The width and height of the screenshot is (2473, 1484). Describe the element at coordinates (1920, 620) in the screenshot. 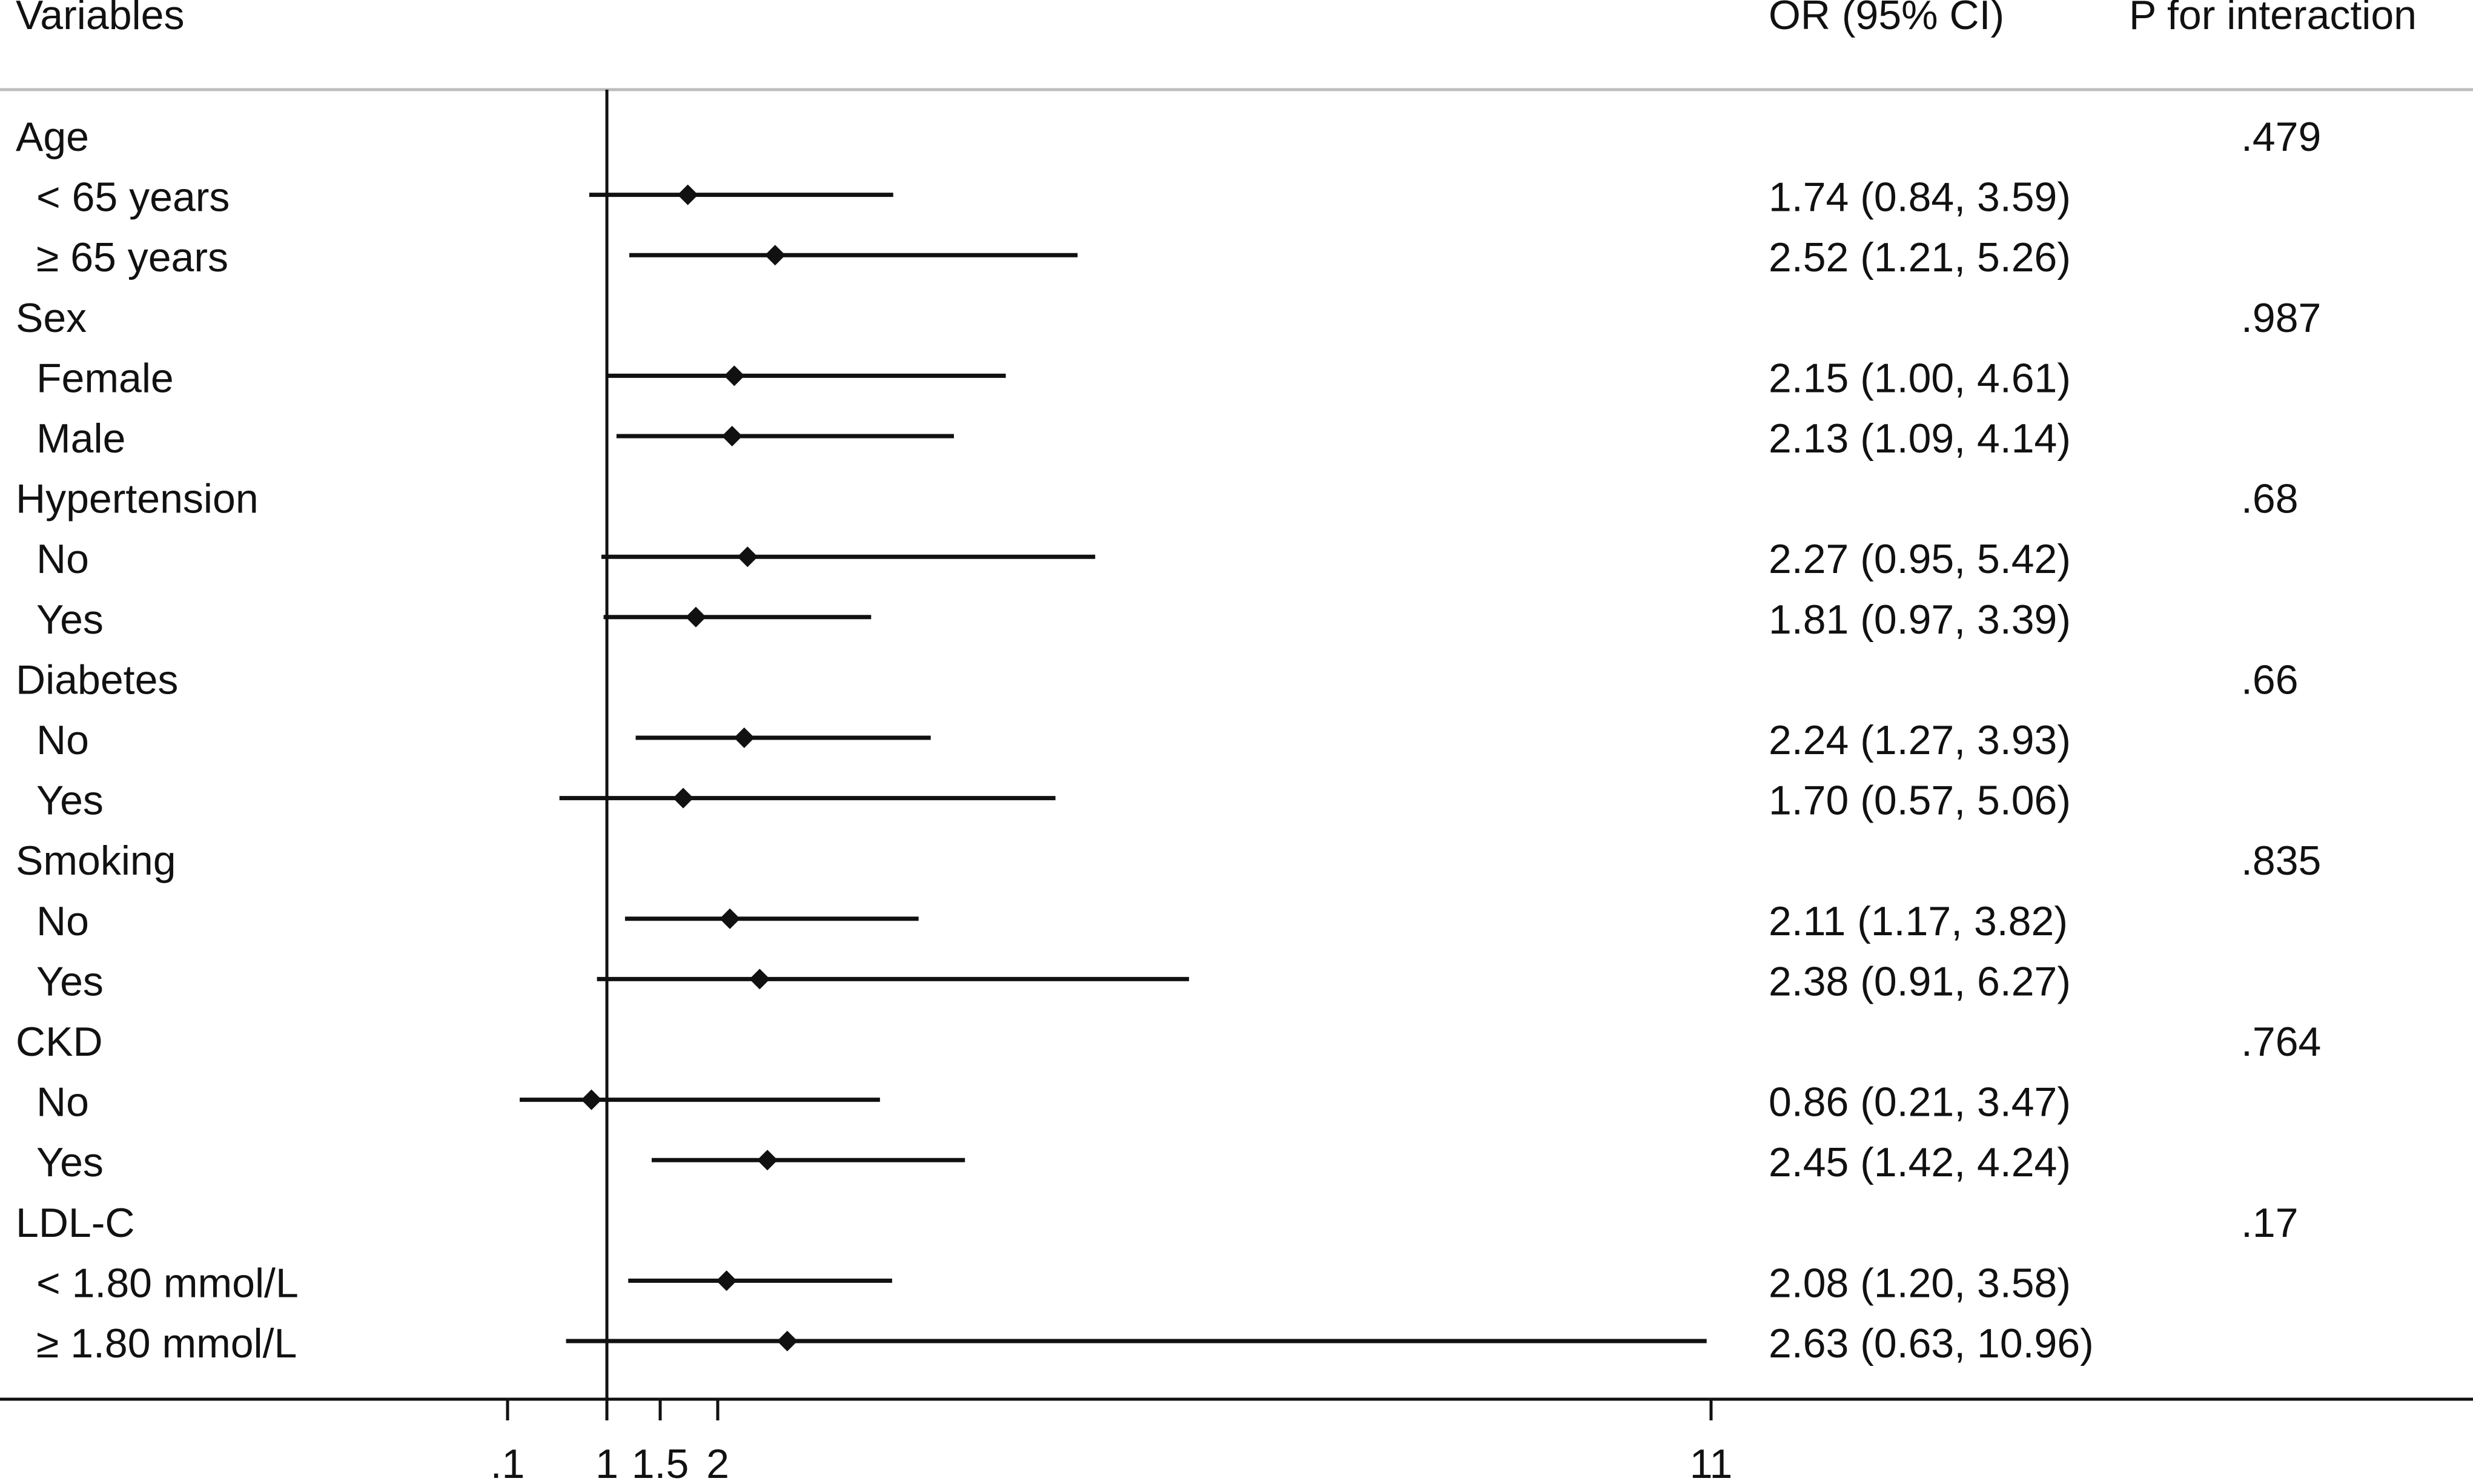

I see `or-ci-text: 1.81 (0.97, 3.39)` at that location.